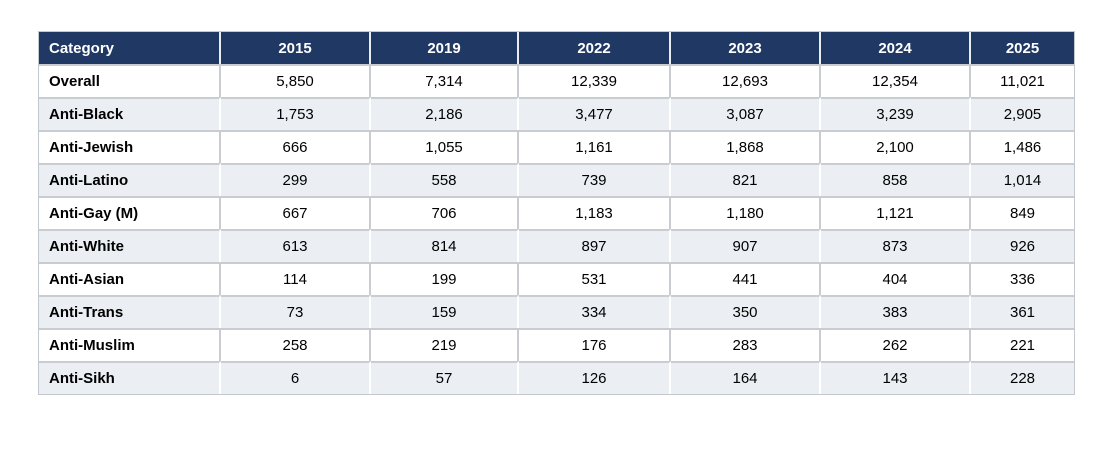 This screenshot has width=1110, height=462. Describe the element at coordinates (746, 48) in the screenshot. I see `header-cell-year-2023: 2023` at that location.